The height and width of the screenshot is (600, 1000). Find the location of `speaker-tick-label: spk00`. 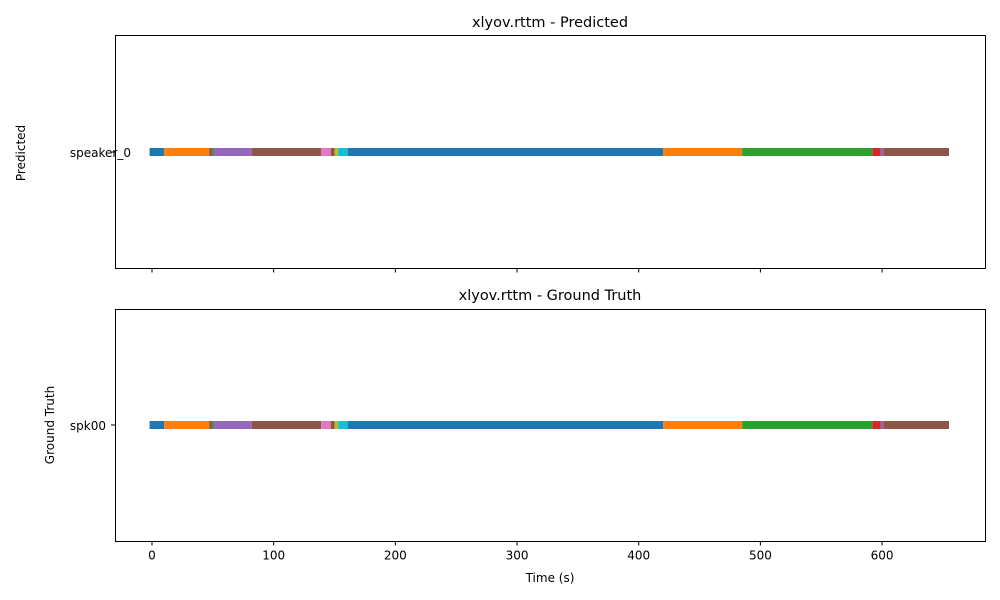

speaker-tick-label: spk00 is located at coordinates (88, 426).